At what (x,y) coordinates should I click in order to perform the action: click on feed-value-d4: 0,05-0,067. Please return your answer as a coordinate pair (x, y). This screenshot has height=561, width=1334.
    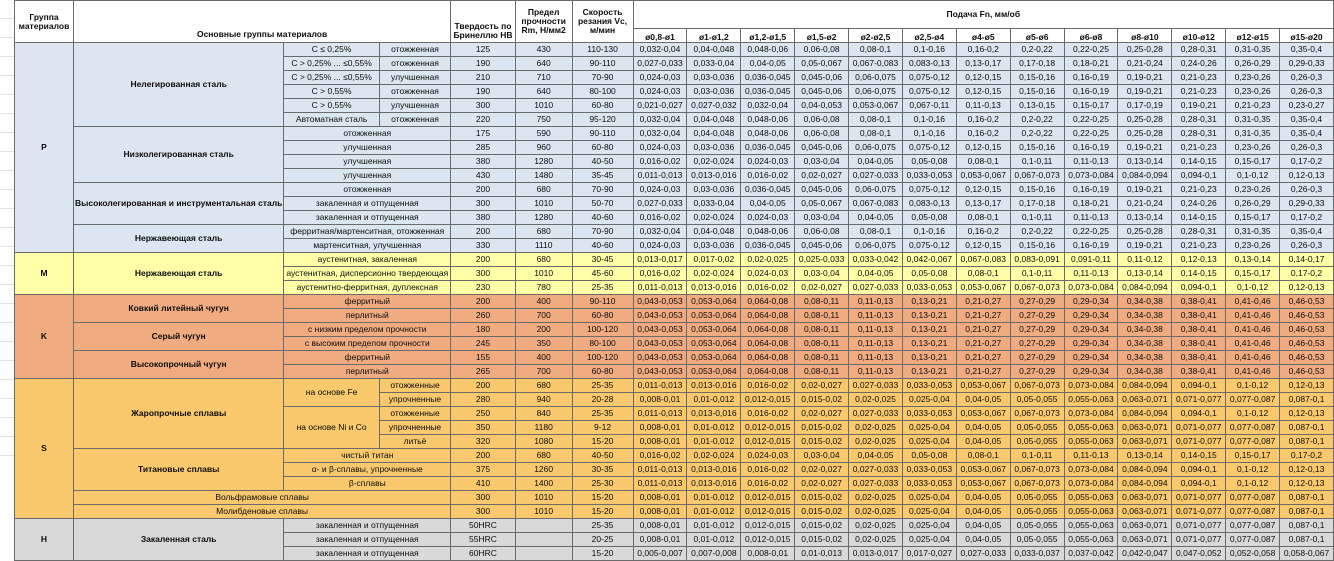
    Looking at the image, I should click on (822, 203).